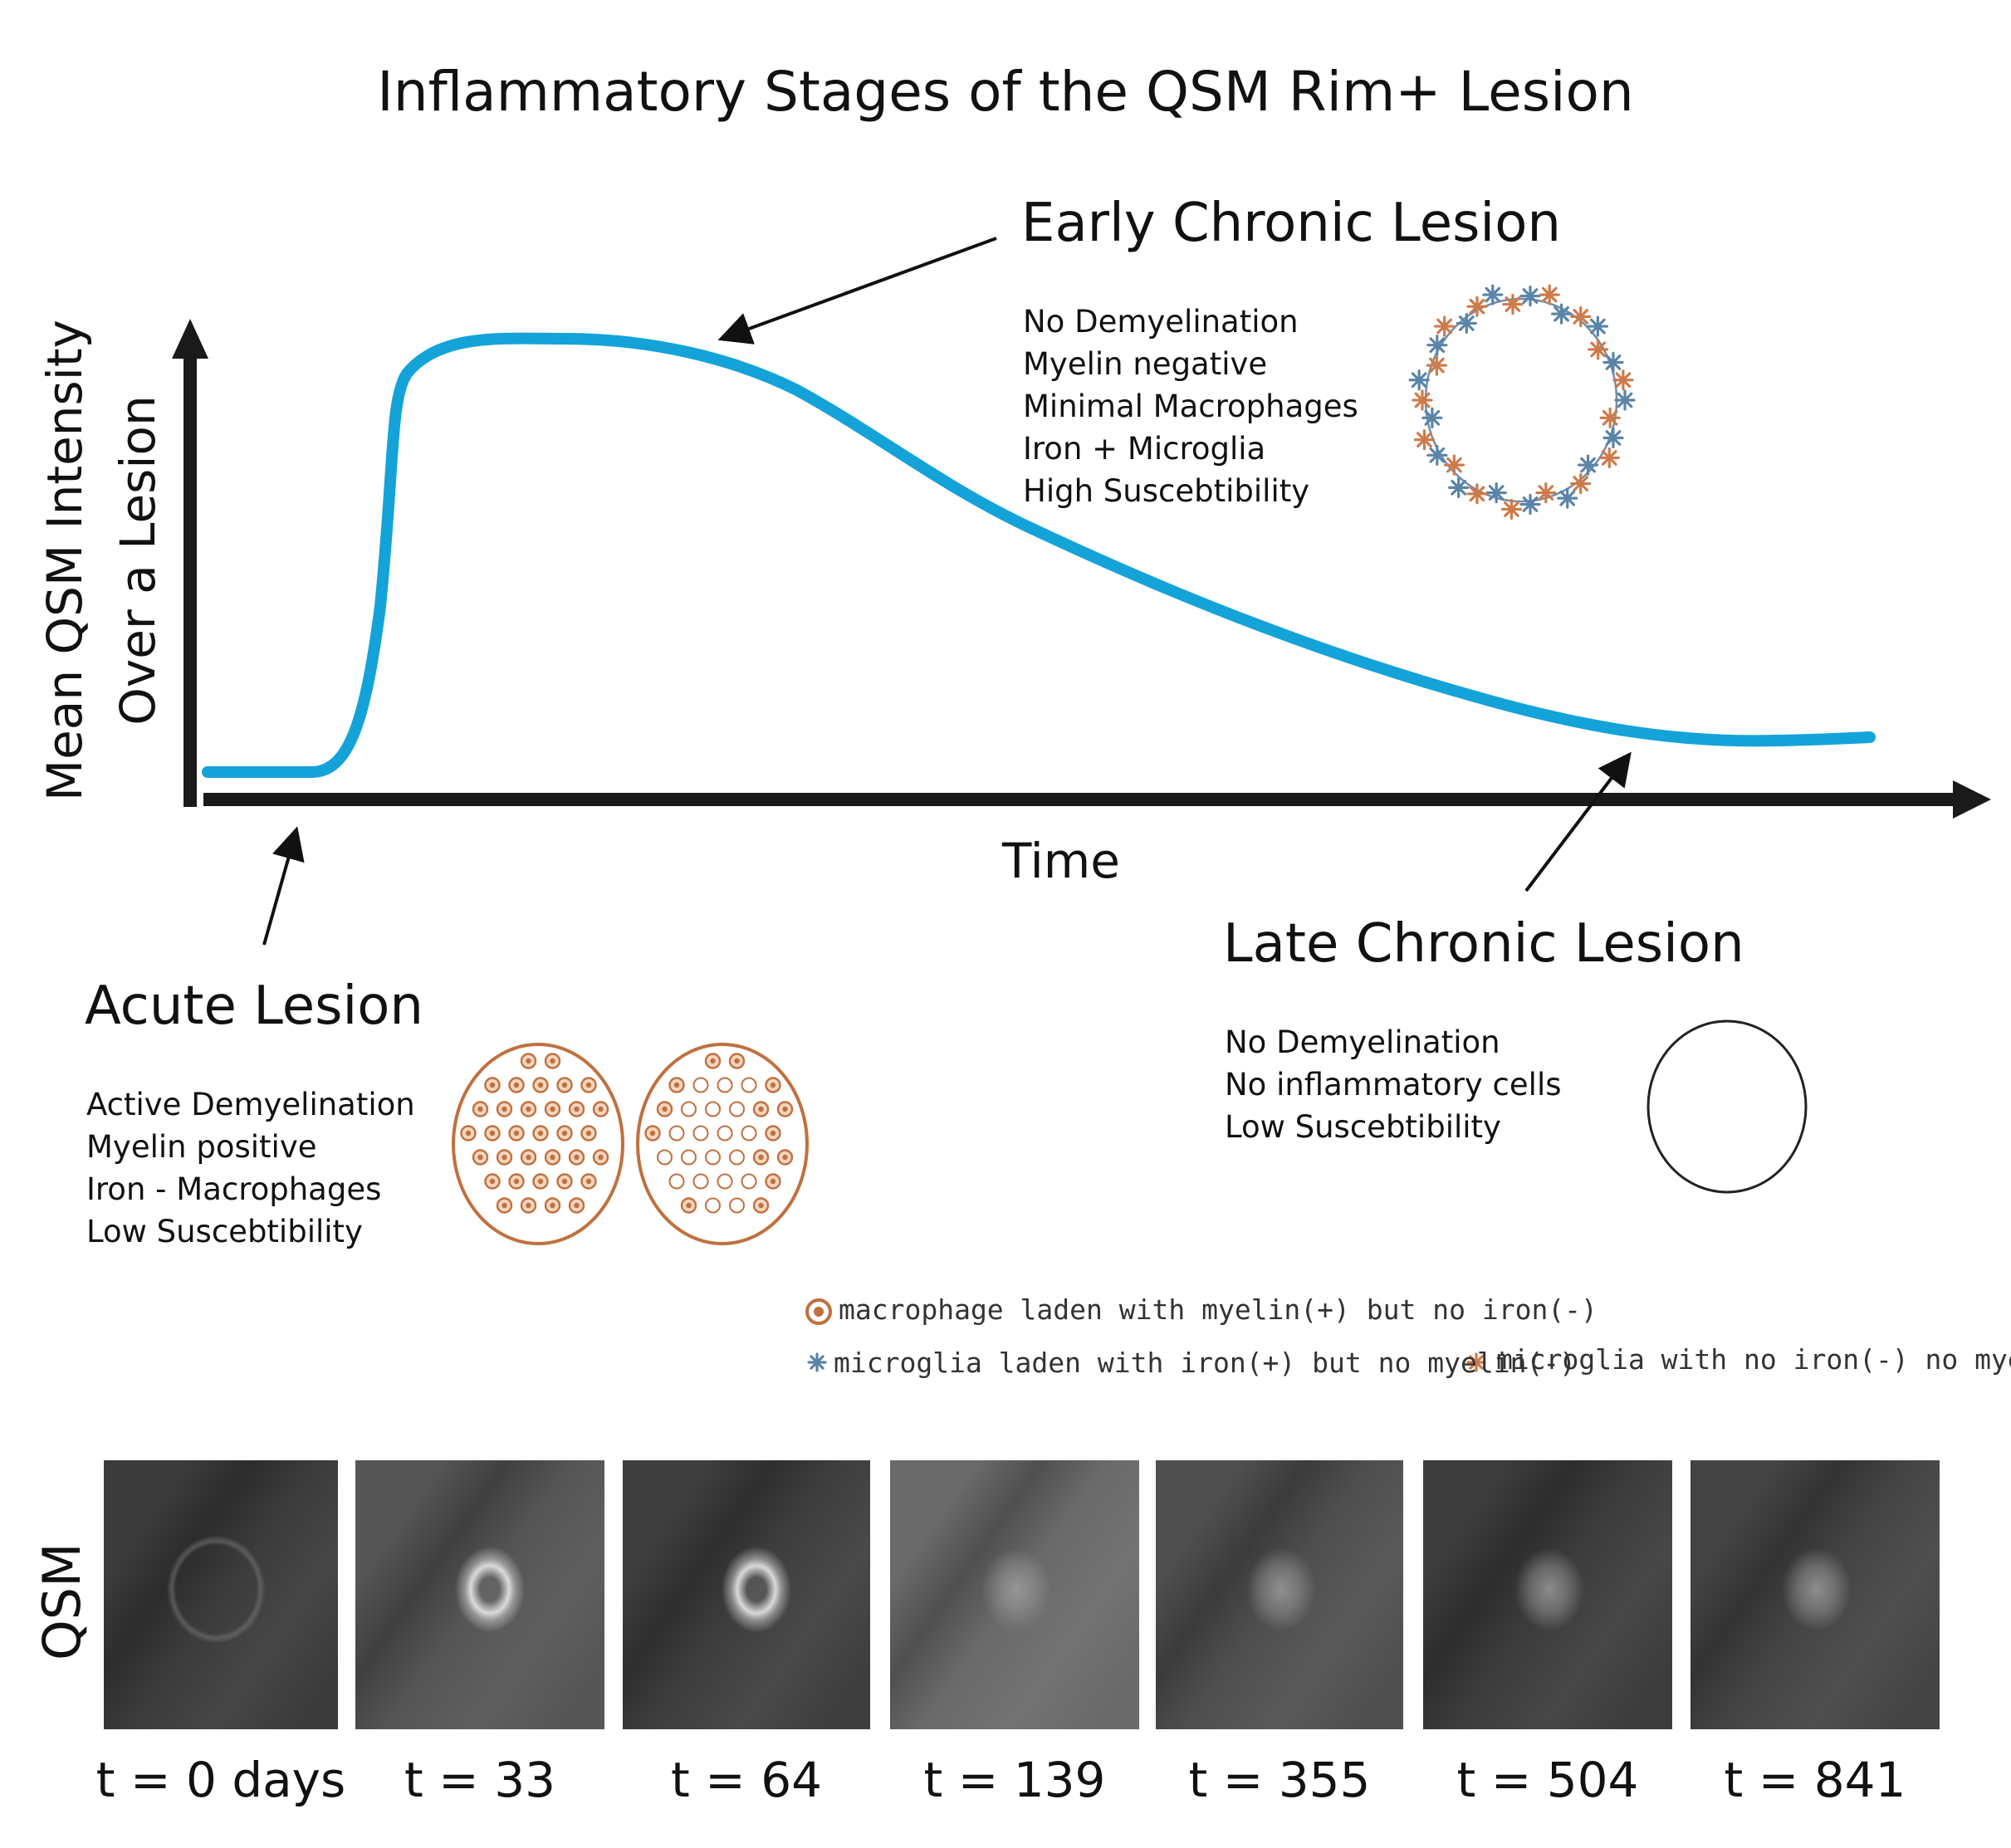  What do you see at coordinates (190, 339) in the screenshot?
I see `y-axis-arrowhead` at bounding box center [190, 339].